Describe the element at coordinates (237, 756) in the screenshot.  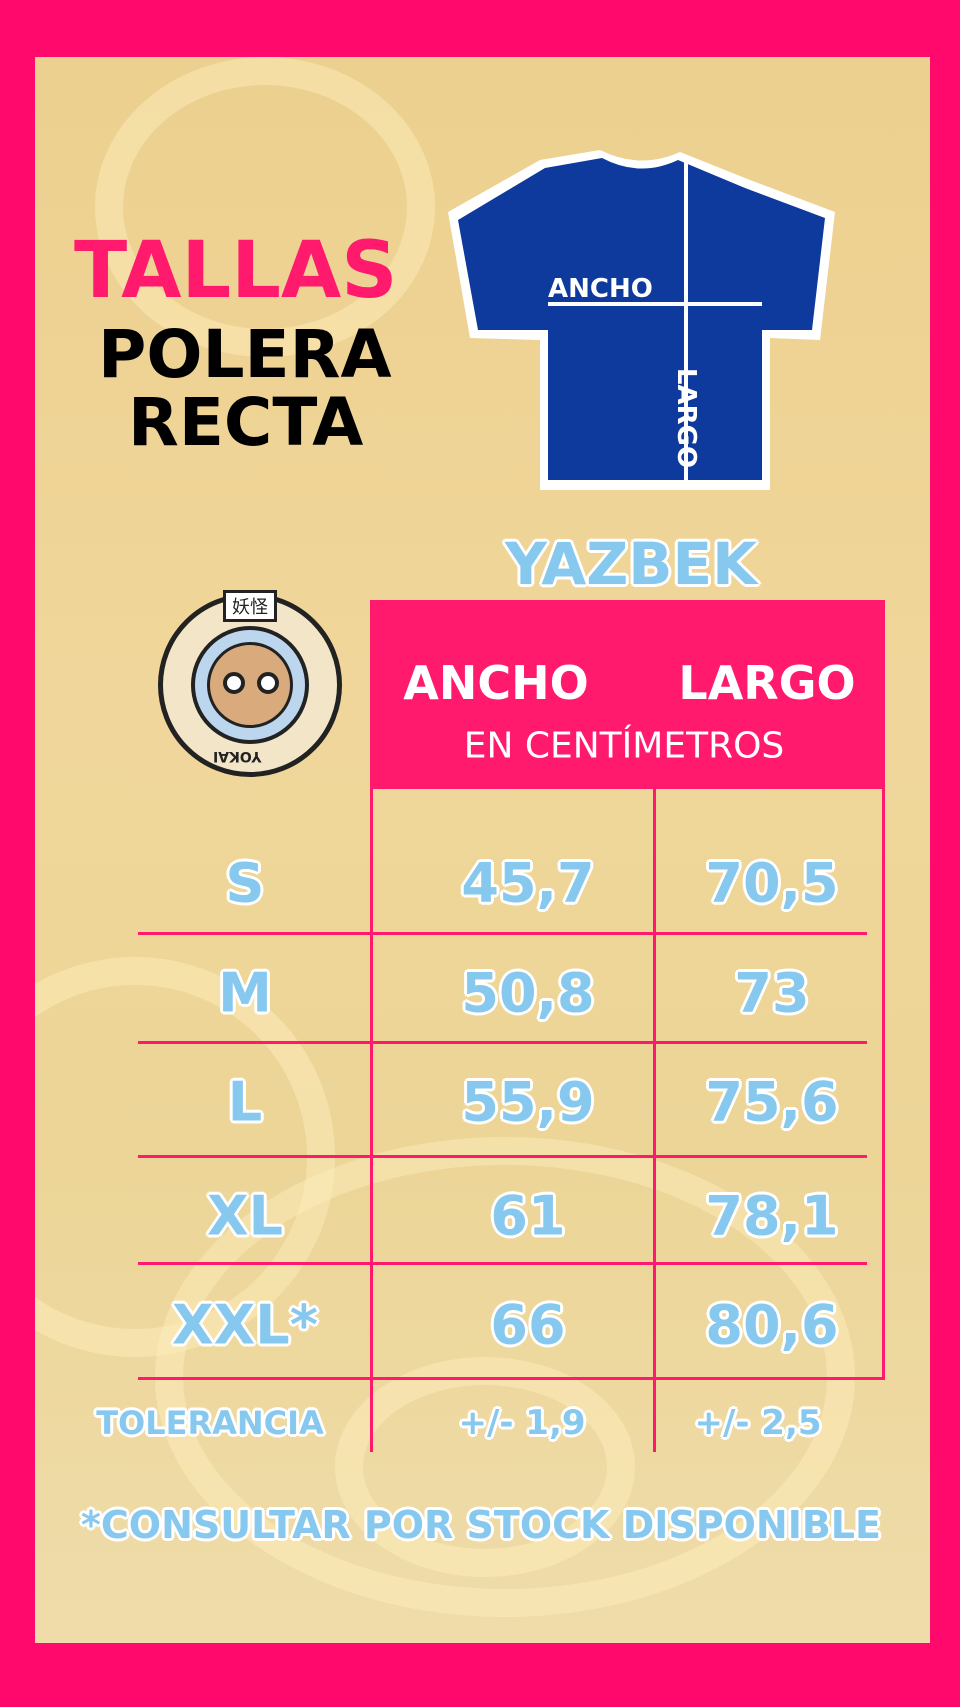
I see `logo-text: YOKAI` at that location.